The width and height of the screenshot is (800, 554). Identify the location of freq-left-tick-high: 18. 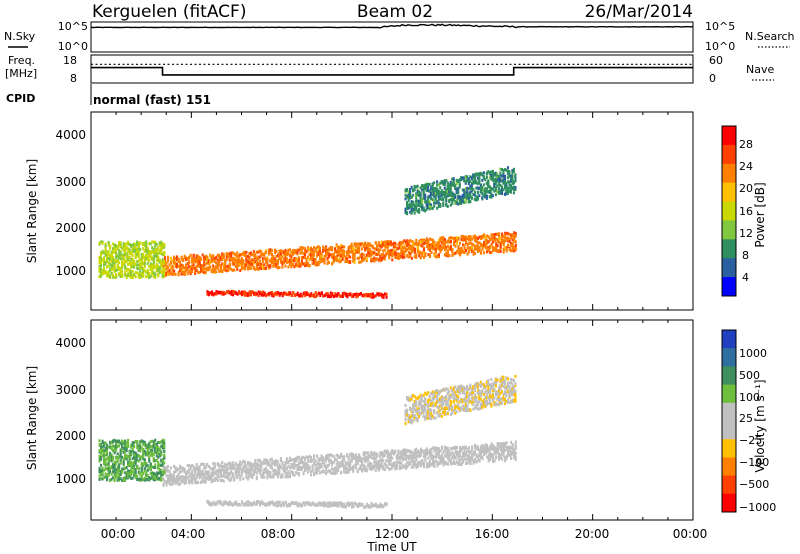
(70, 60).